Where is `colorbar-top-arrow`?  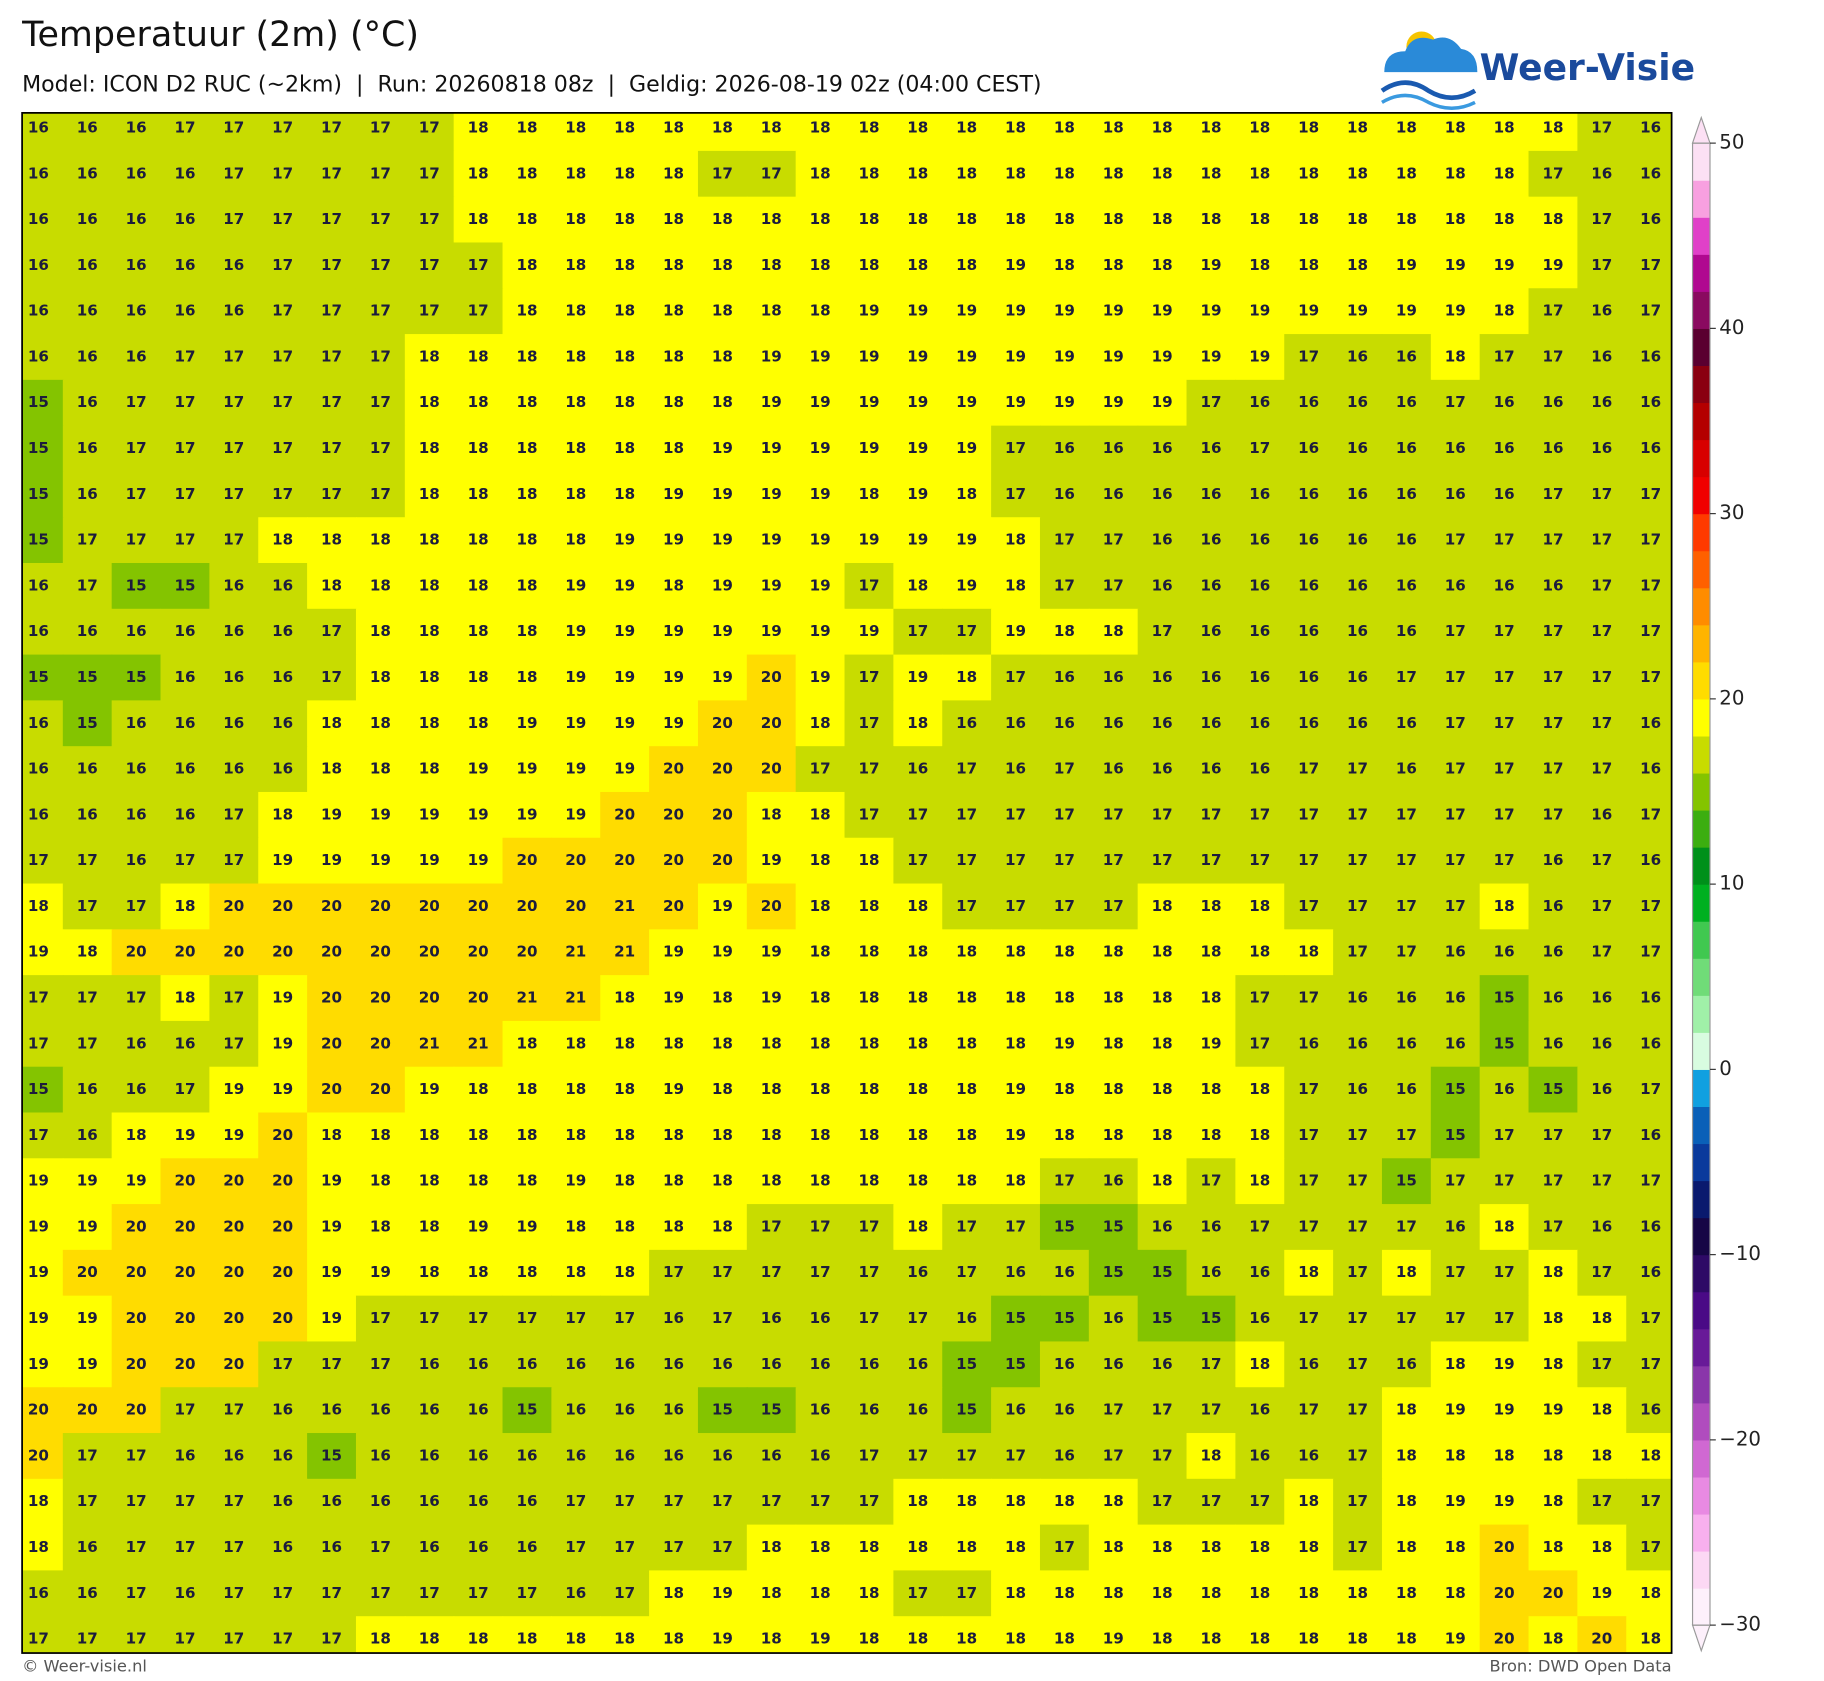
colorbar-top-arrow is located at coordinates (1701, 129).